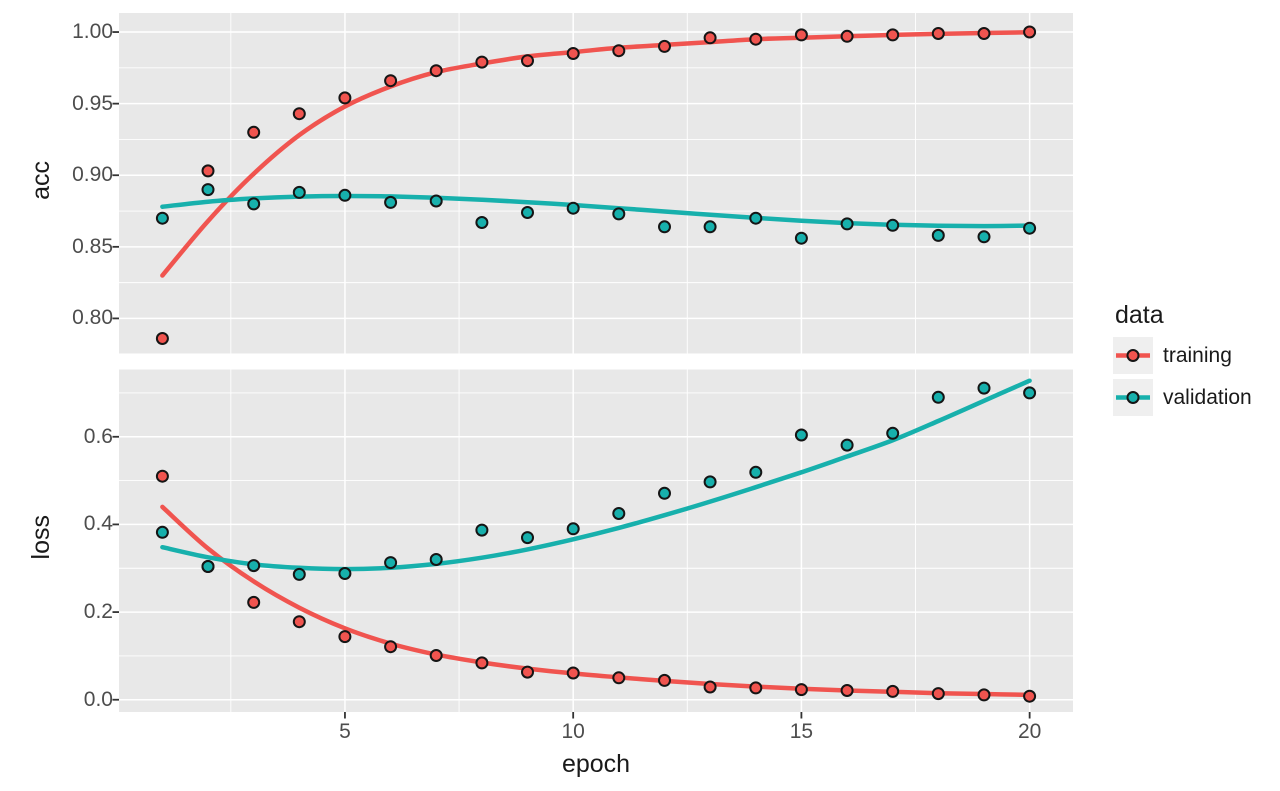 The height and width of the screenshot is (791, 1280). I want to click on data-point-validation-loss-e5, so click(345, 573).